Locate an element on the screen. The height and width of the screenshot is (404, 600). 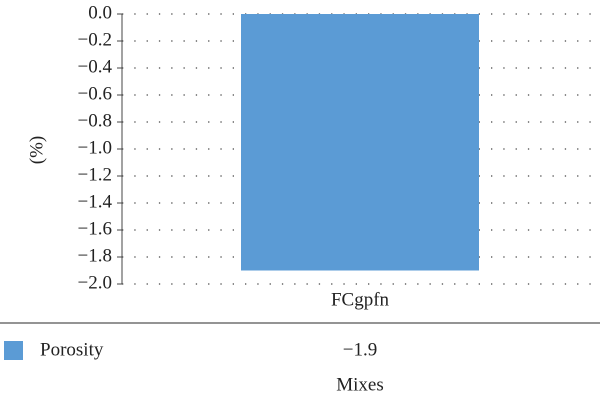
y-tick-label: −0.2 is located at coordinates (95, 39).